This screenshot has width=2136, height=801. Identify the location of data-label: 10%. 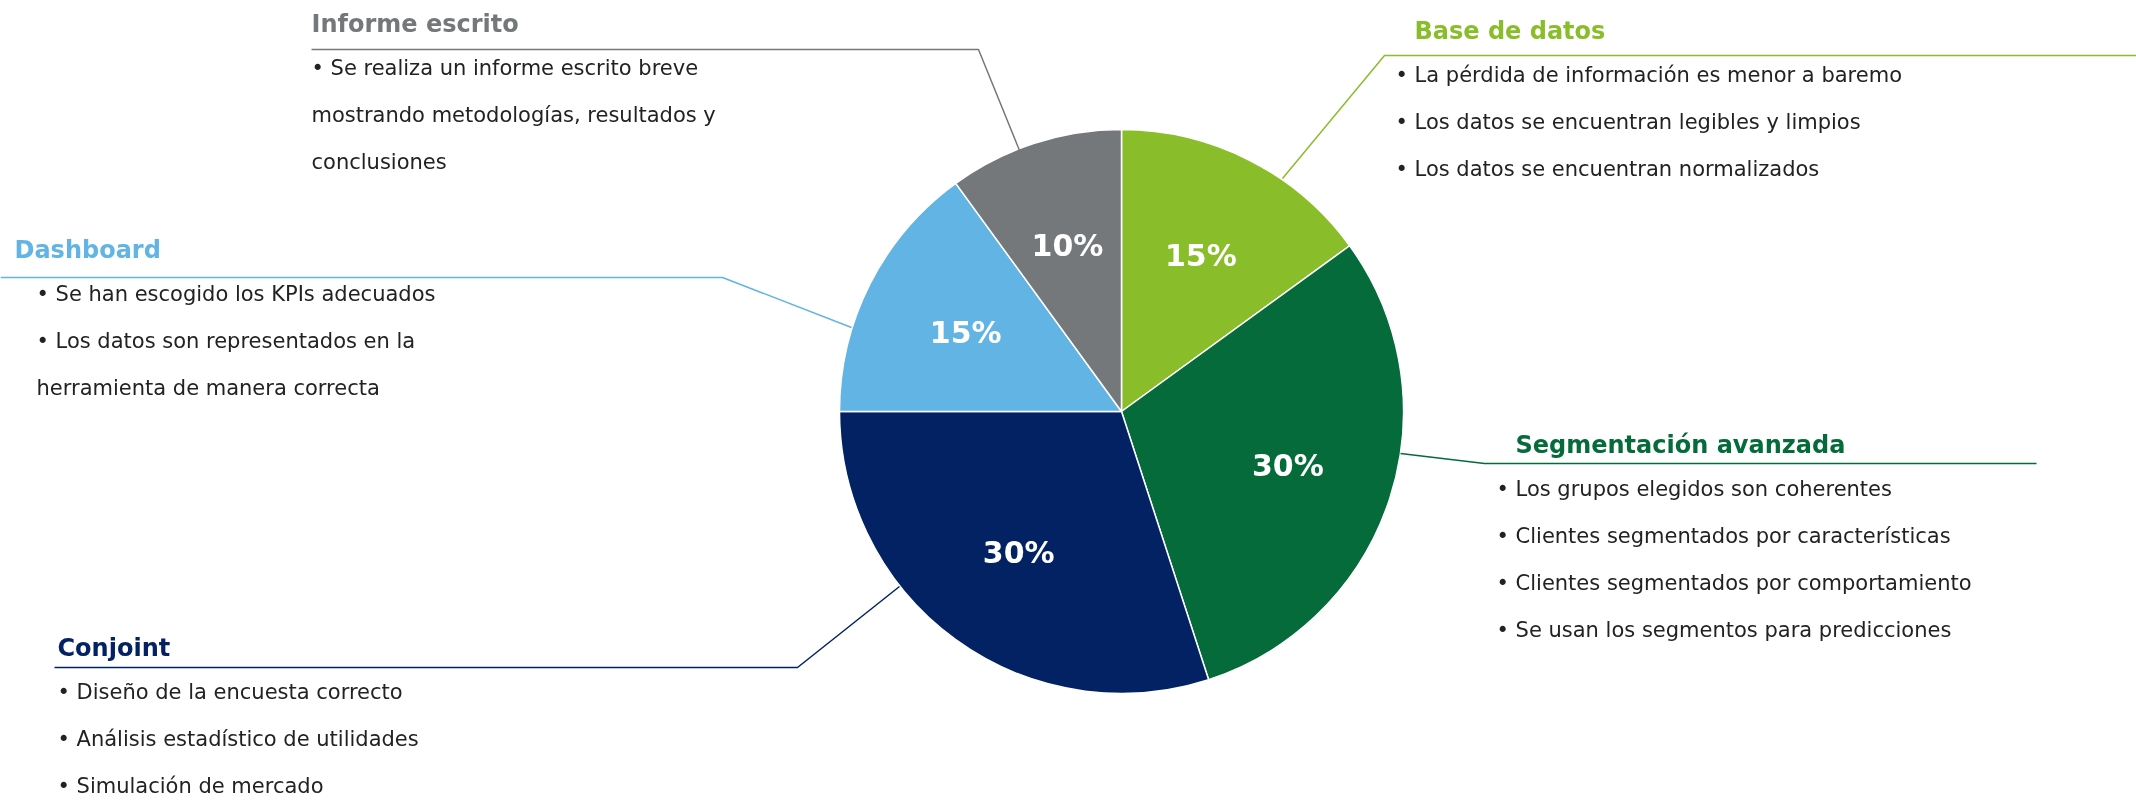
(1067, 245).